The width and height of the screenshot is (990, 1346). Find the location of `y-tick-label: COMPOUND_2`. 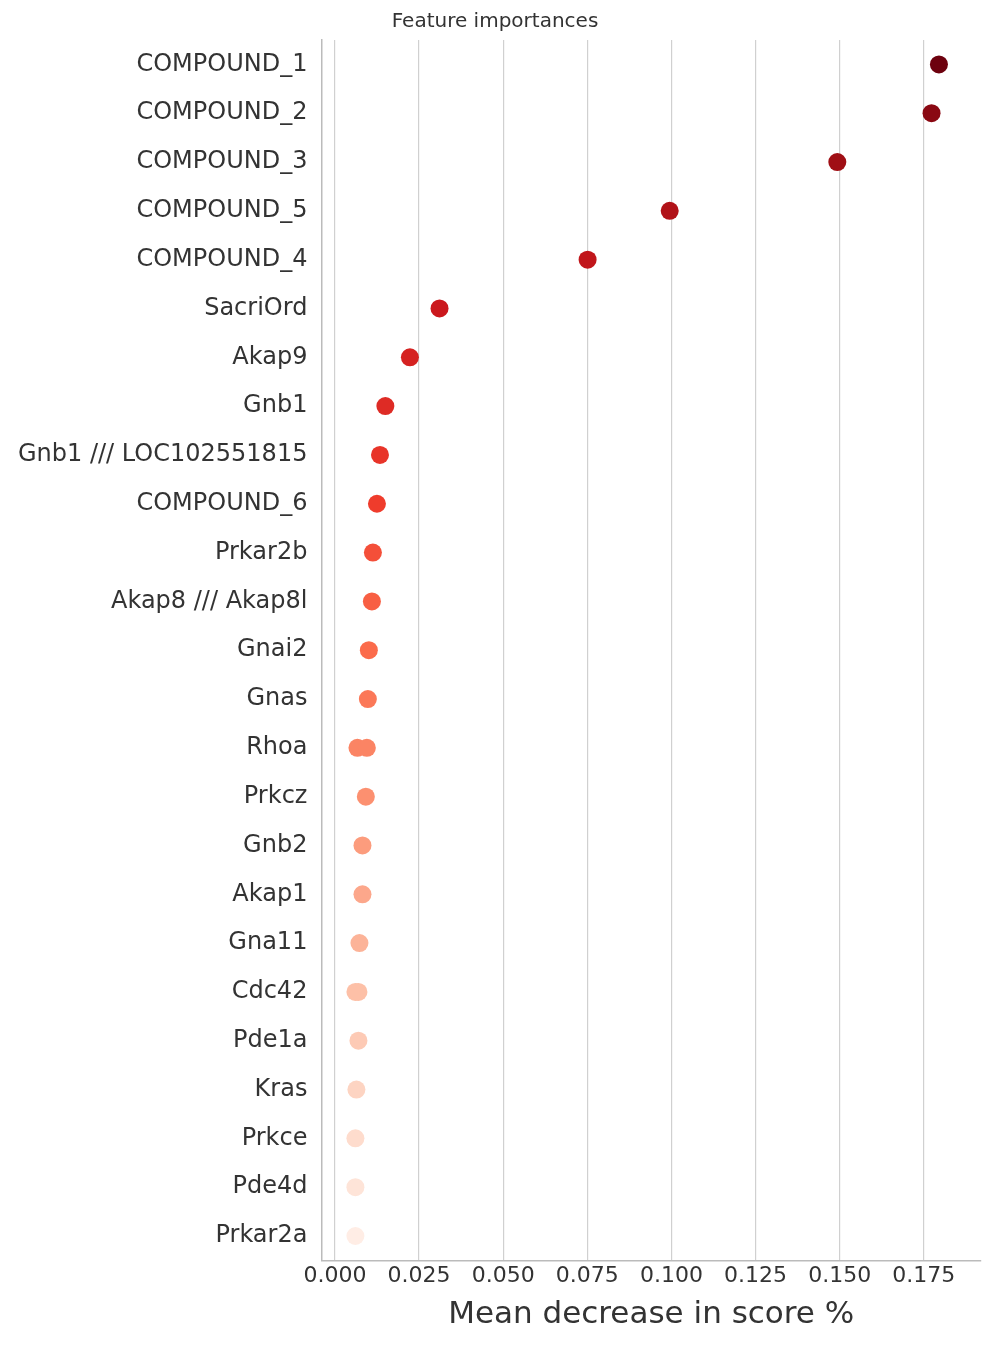

y-tick-label: COMPOUND_2 is located at coordinates (222, 111).